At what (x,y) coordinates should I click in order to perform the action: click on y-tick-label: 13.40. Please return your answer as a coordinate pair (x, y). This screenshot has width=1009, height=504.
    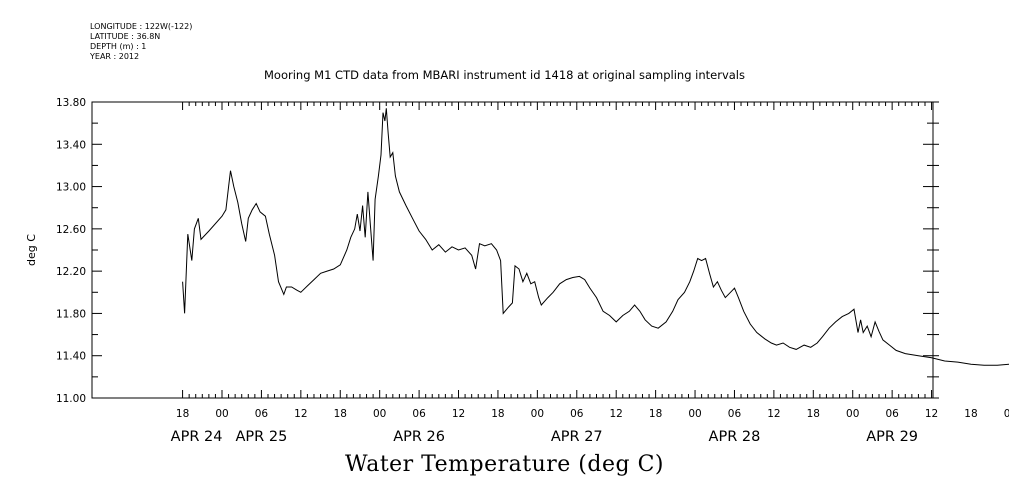
    Looking at the image, I should click on (71, 145).